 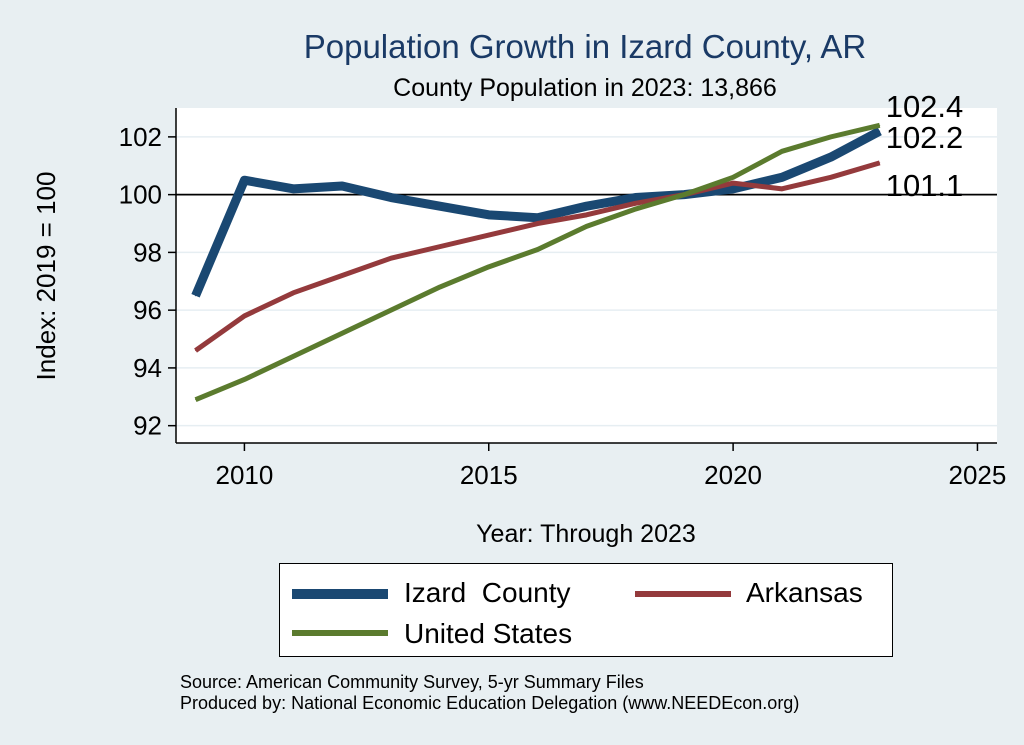 I want to click on chart-subtitle: County Population in 2023: 13,866, so click(x=585, y=88).